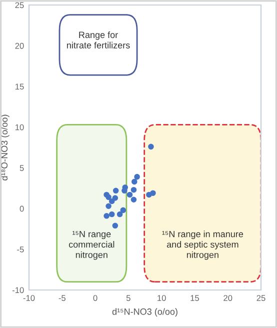 This screenshot has width=277, height=328. What do you see at coordinates (128, 298) in the screenshot?
I see `x-tick-label: 5` at bounding box center [128, 298].